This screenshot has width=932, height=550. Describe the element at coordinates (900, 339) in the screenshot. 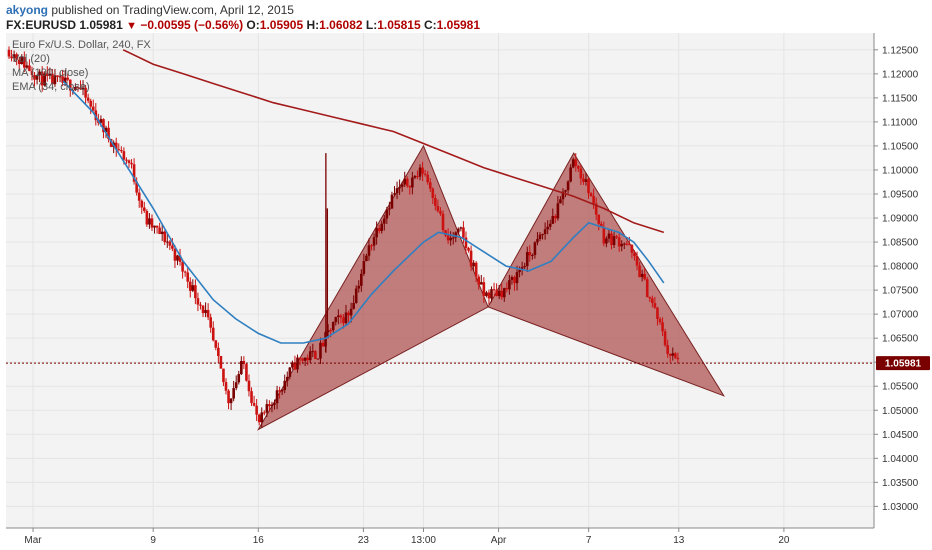

I see `price-tick-label: 1.06500` at that location.